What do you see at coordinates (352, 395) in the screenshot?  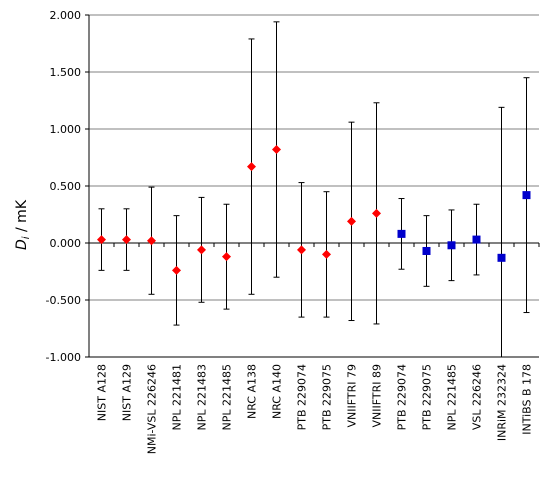 I see `x-tick-label: VNIIFTRI 79` at bounding box center [352, 395].